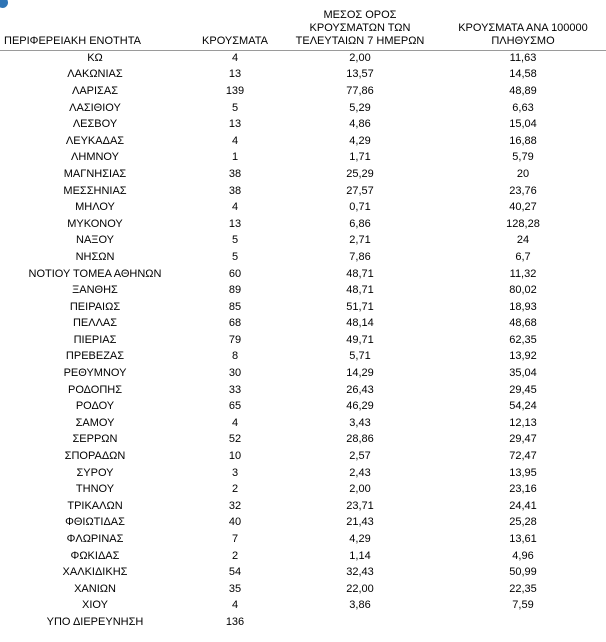 This screenshot has height=642, width=606. Describe the element at coordinates (235, 406) in the screenshot. I see `cases-value: 65` at that location.